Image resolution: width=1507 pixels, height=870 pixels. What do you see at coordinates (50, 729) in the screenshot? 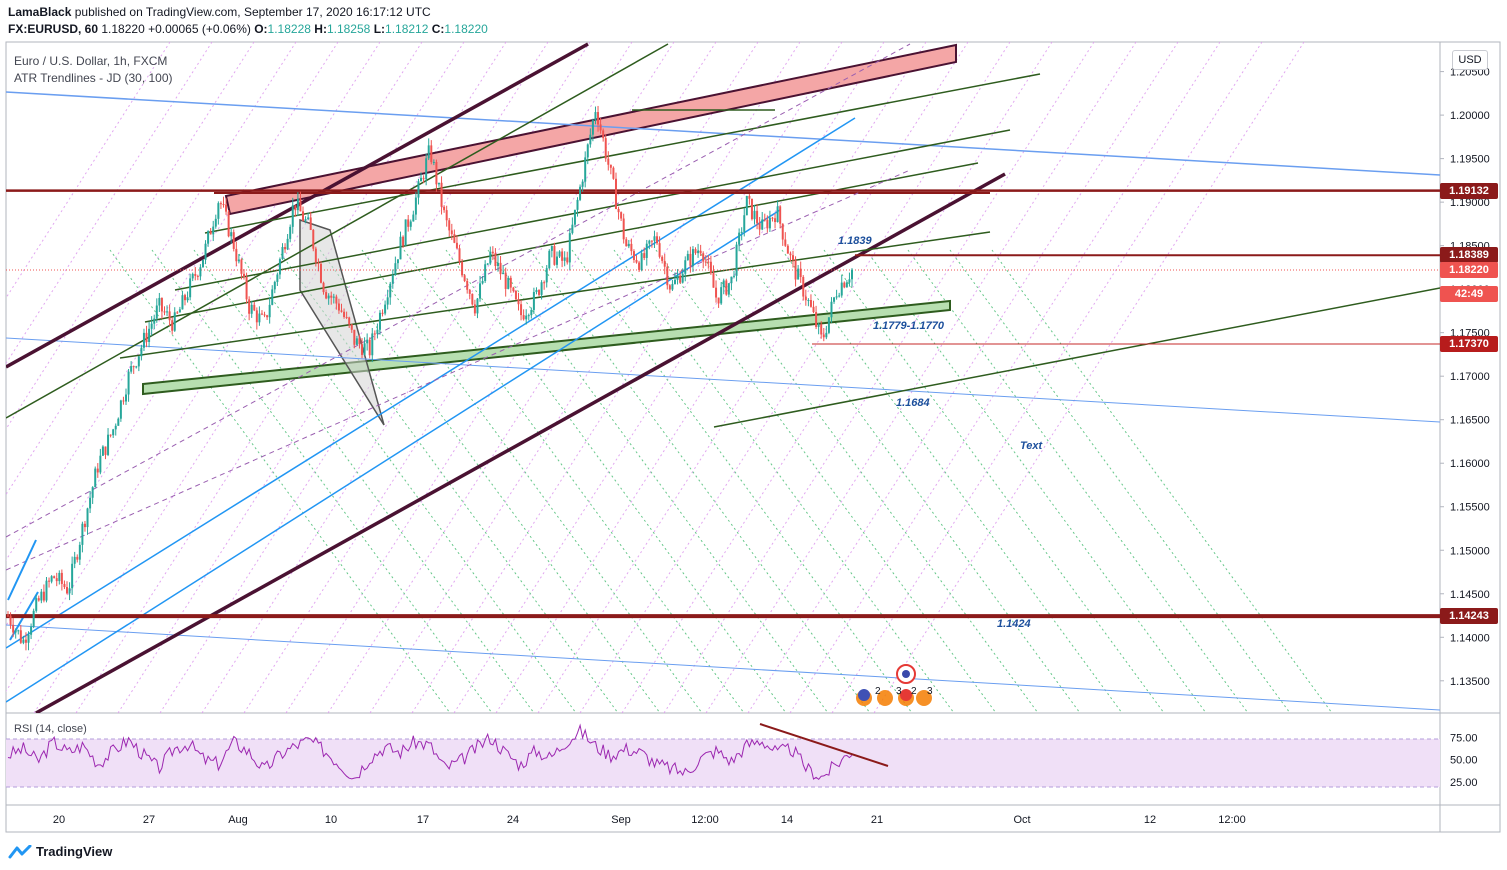
I see `rsi-title: RSI (14, close)` at bounding box center [50, 729].